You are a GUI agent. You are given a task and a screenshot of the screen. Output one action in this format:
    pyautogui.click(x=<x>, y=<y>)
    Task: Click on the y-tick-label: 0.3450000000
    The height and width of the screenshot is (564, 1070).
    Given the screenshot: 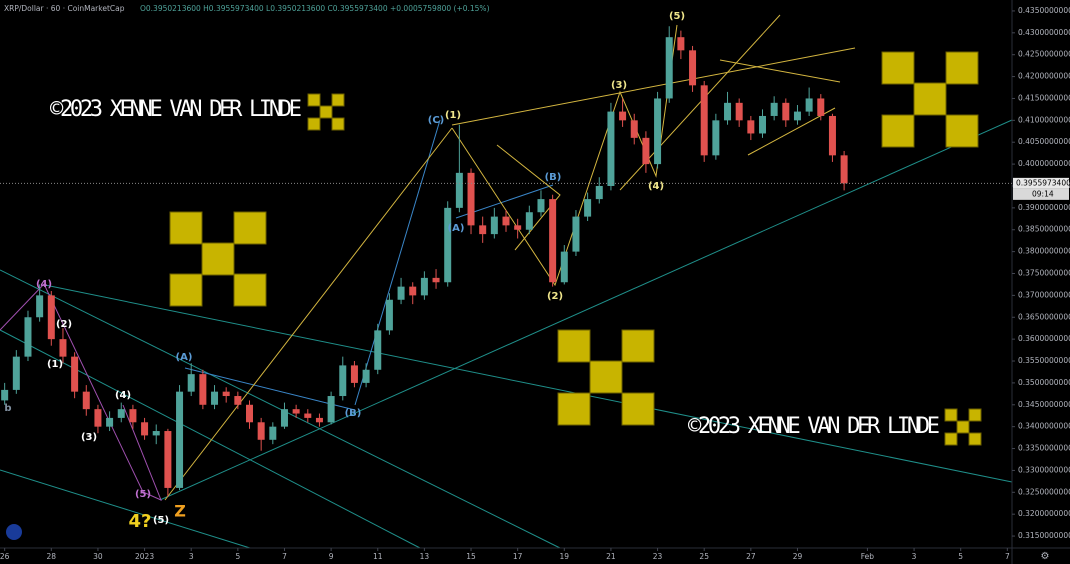 What is the action you would take?
    pyautogui.click(x=1044, y=404)
    